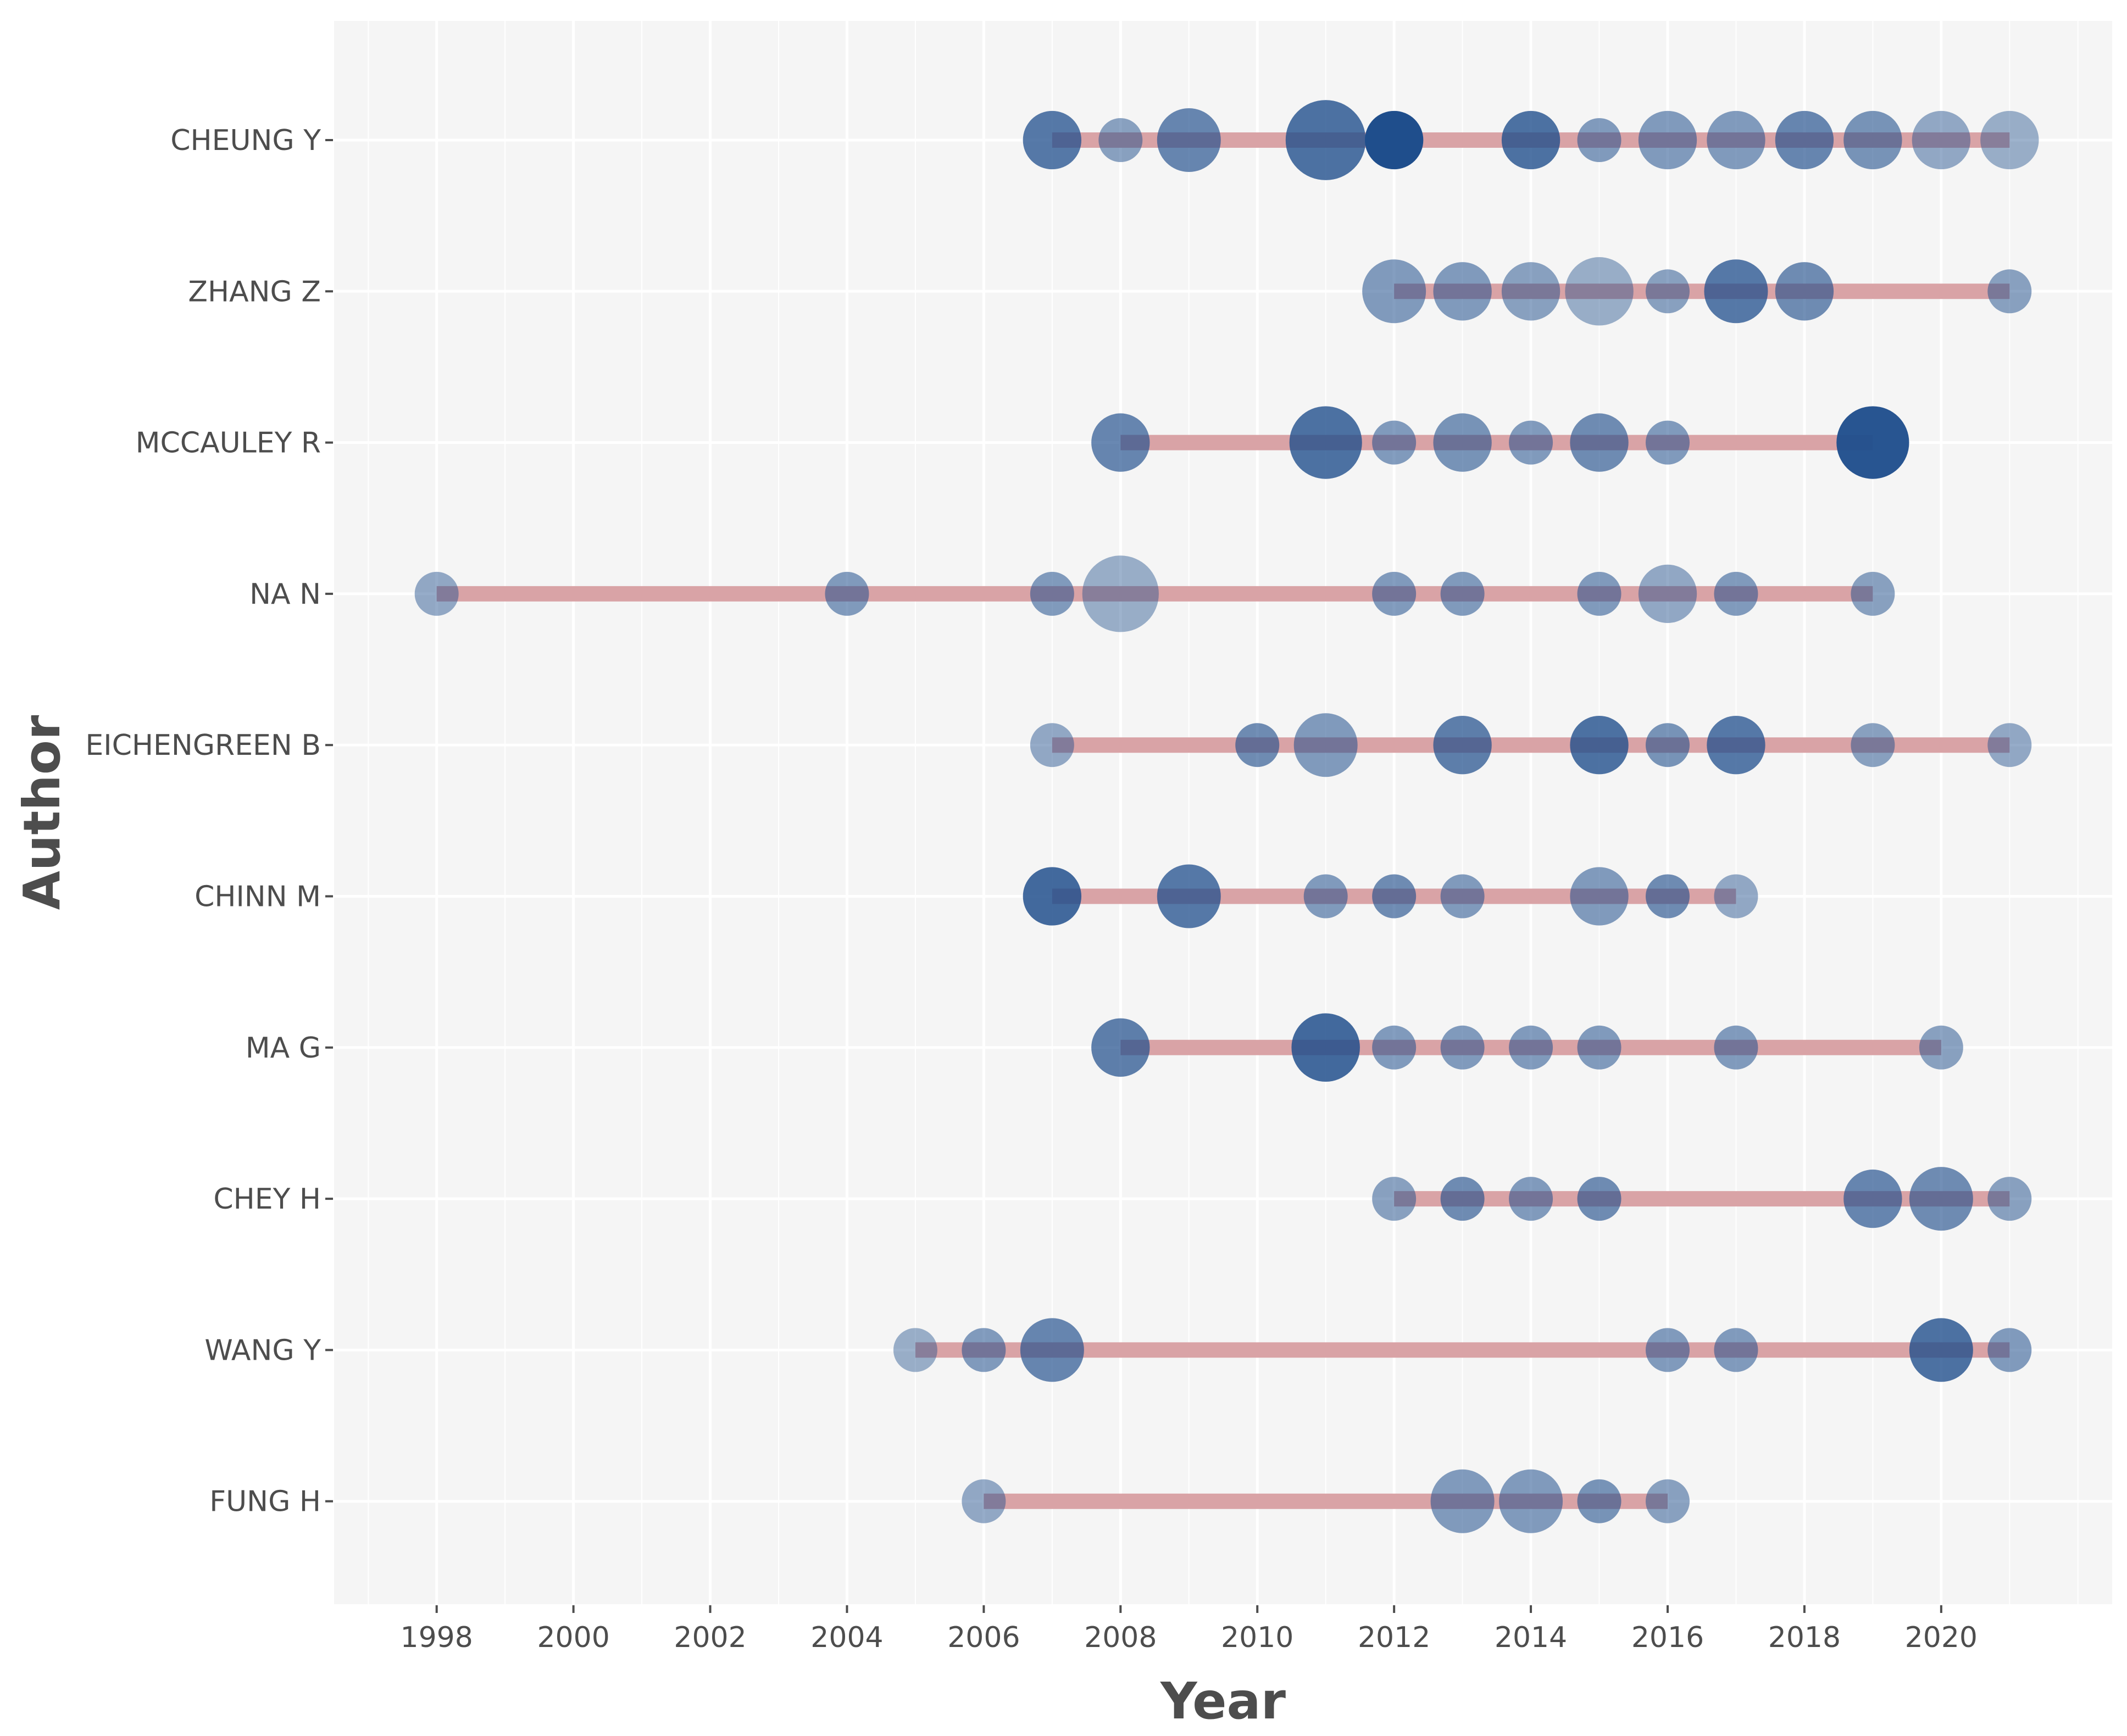  What do you see at coordinates (203, 745) in the screenshot?
I see `y-tick-label: EICHENGREEN B` at bounding box center [203, 745].